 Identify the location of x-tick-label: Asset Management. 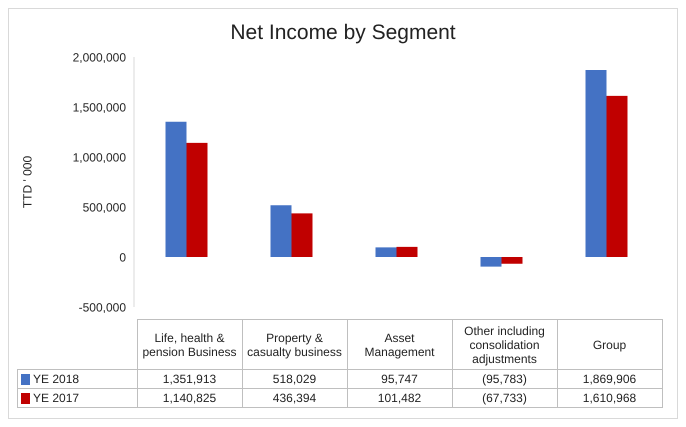
(399, 345).